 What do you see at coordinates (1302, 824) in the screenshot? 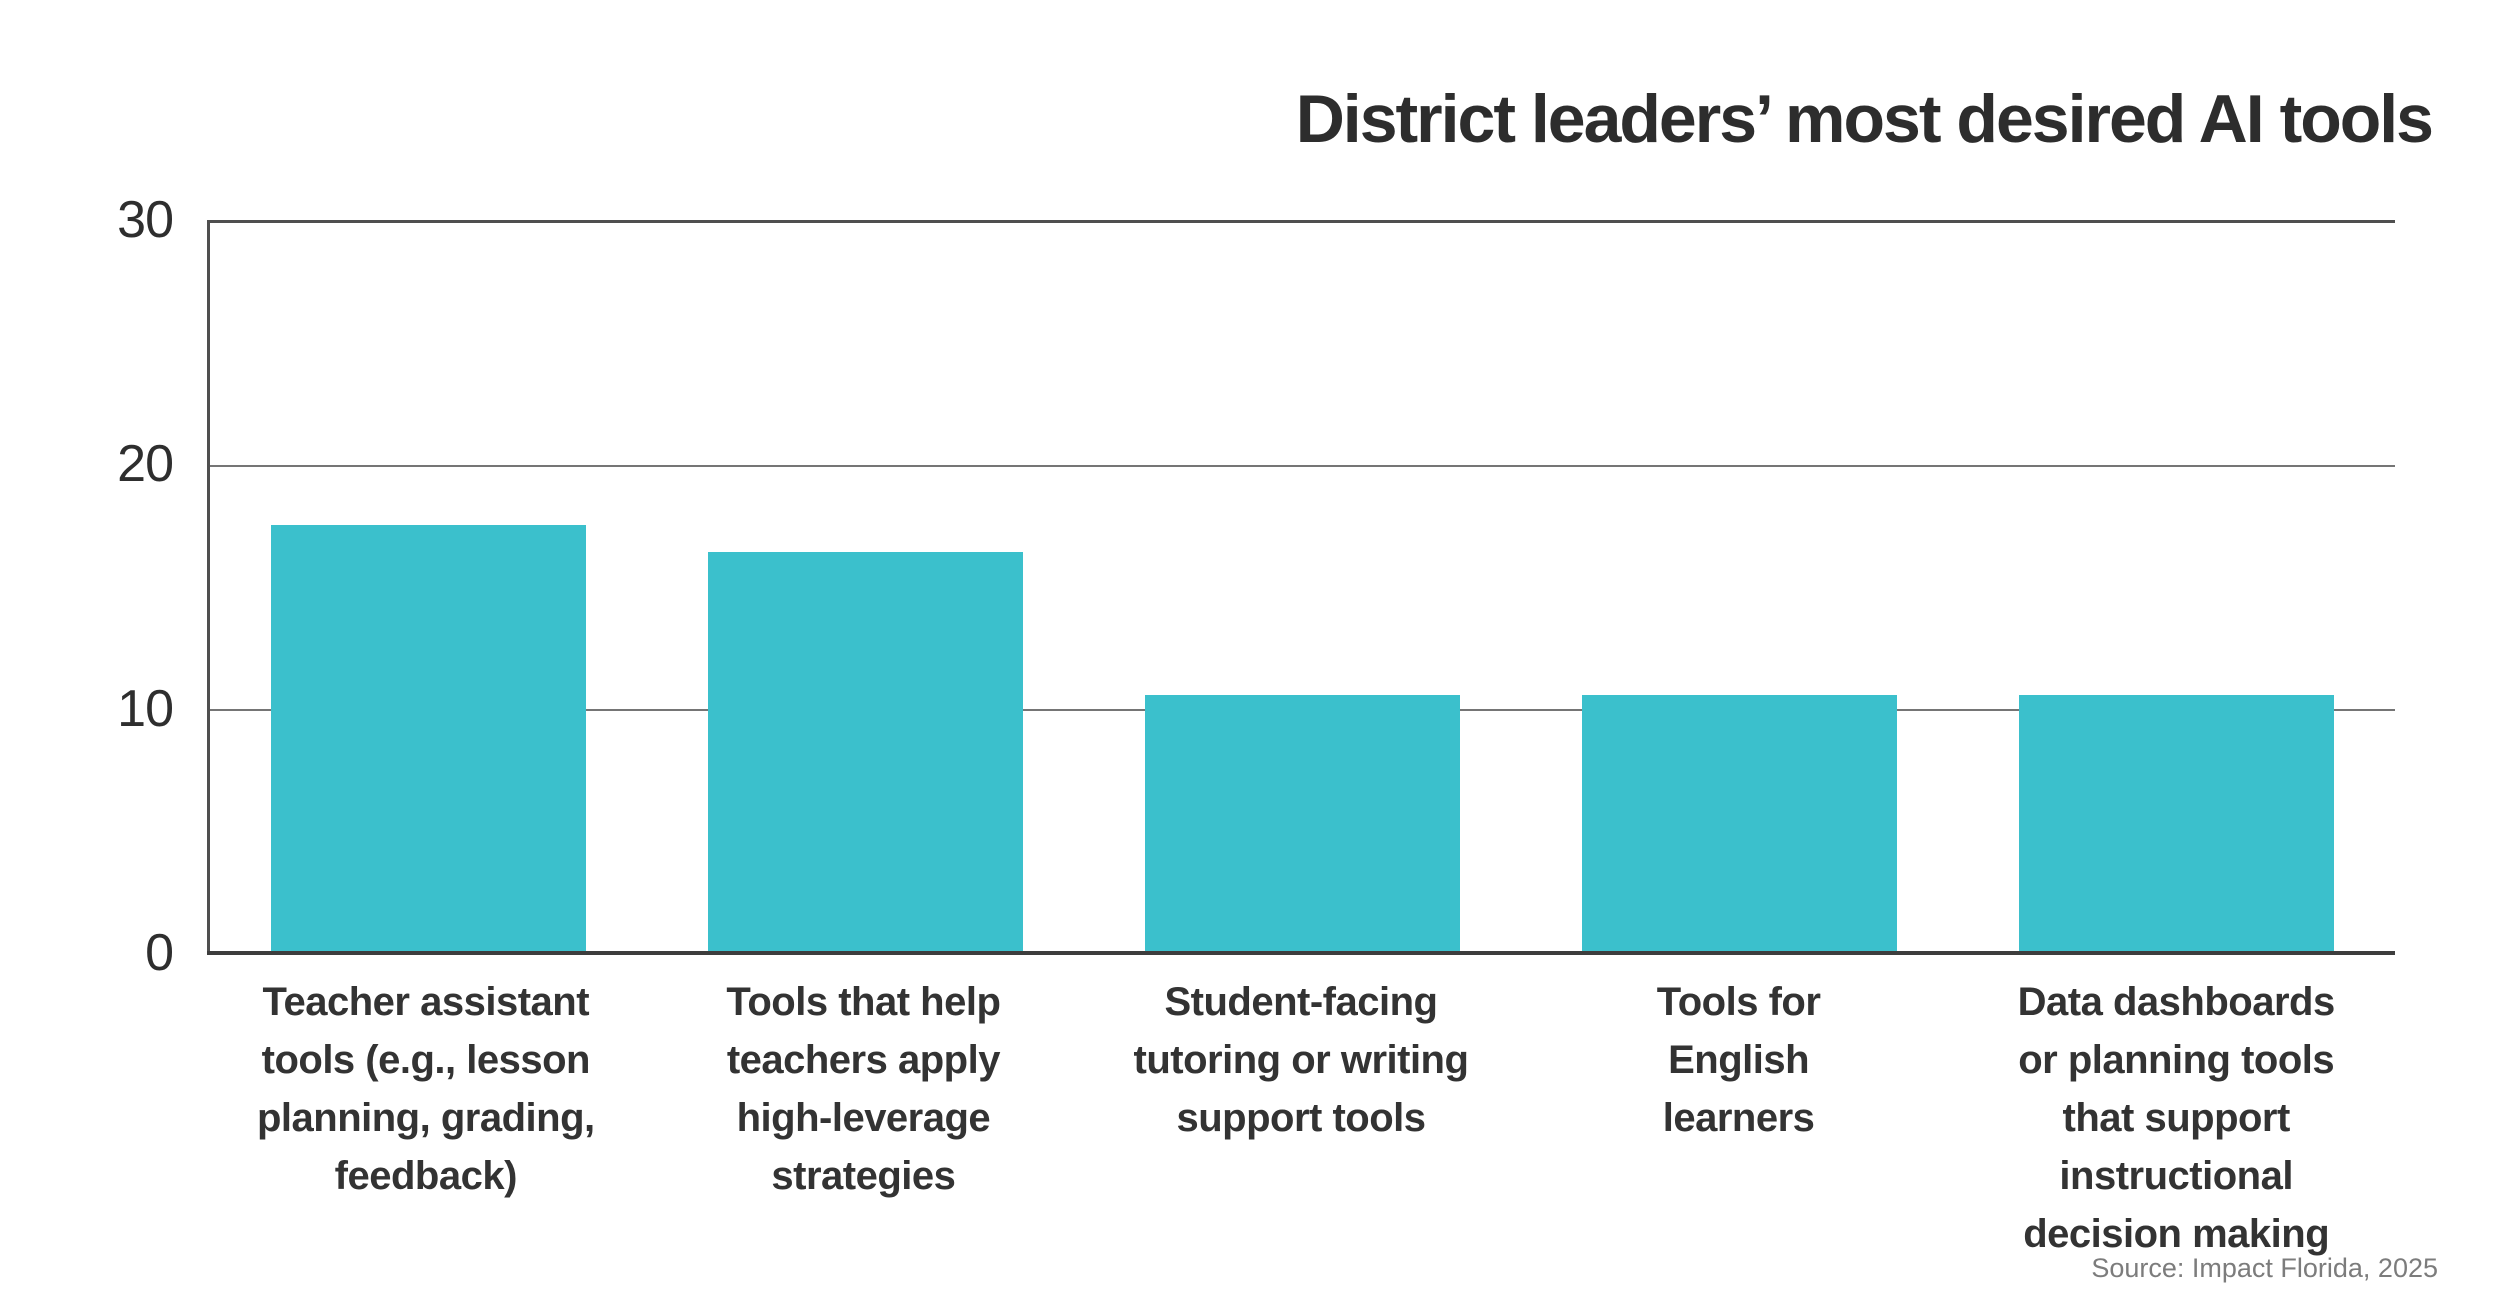
I see `bar-student-facing-tutoring` at bounding box center [1302, 824].